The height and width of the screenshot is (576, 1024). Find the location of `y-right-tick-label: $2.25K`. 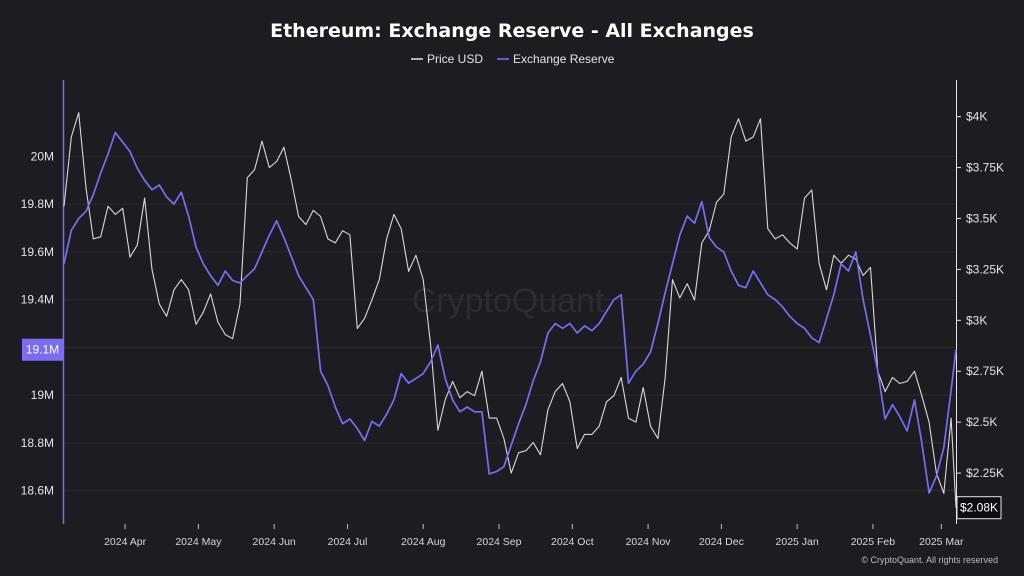

y-right-tick-label: $2.25K is located at coordinates (985, 473).